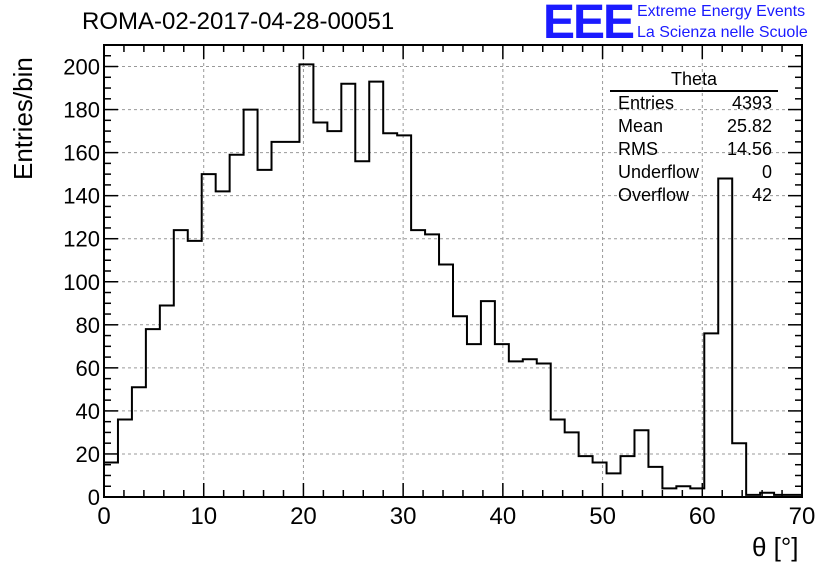  I want to click on stats-row: RMS 14.56, so click(694, 149).